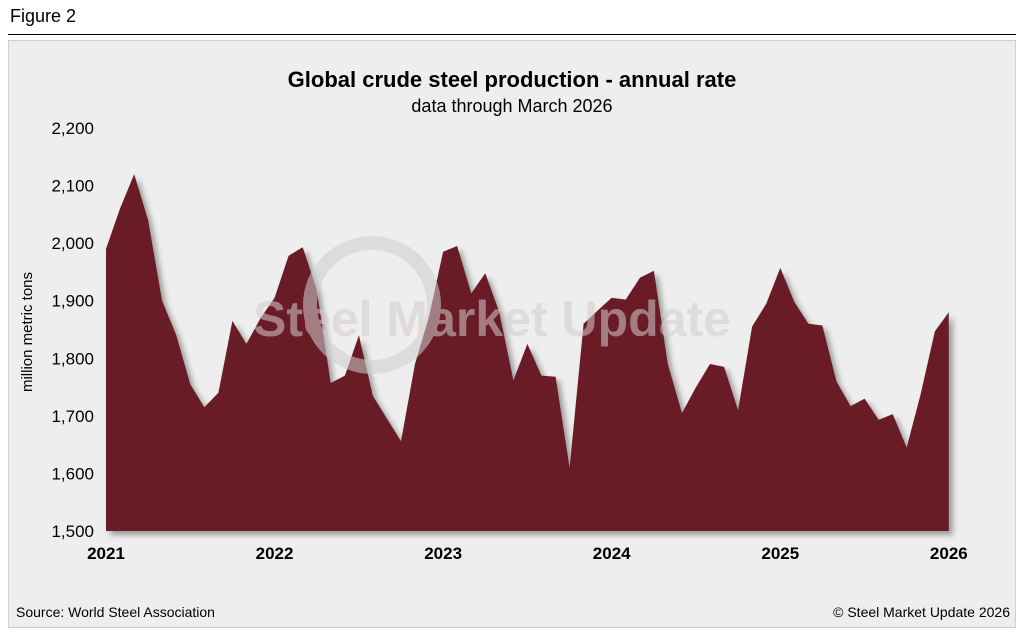  I want to click on chart-subtitle: data through March 2026, so click(511, 106).